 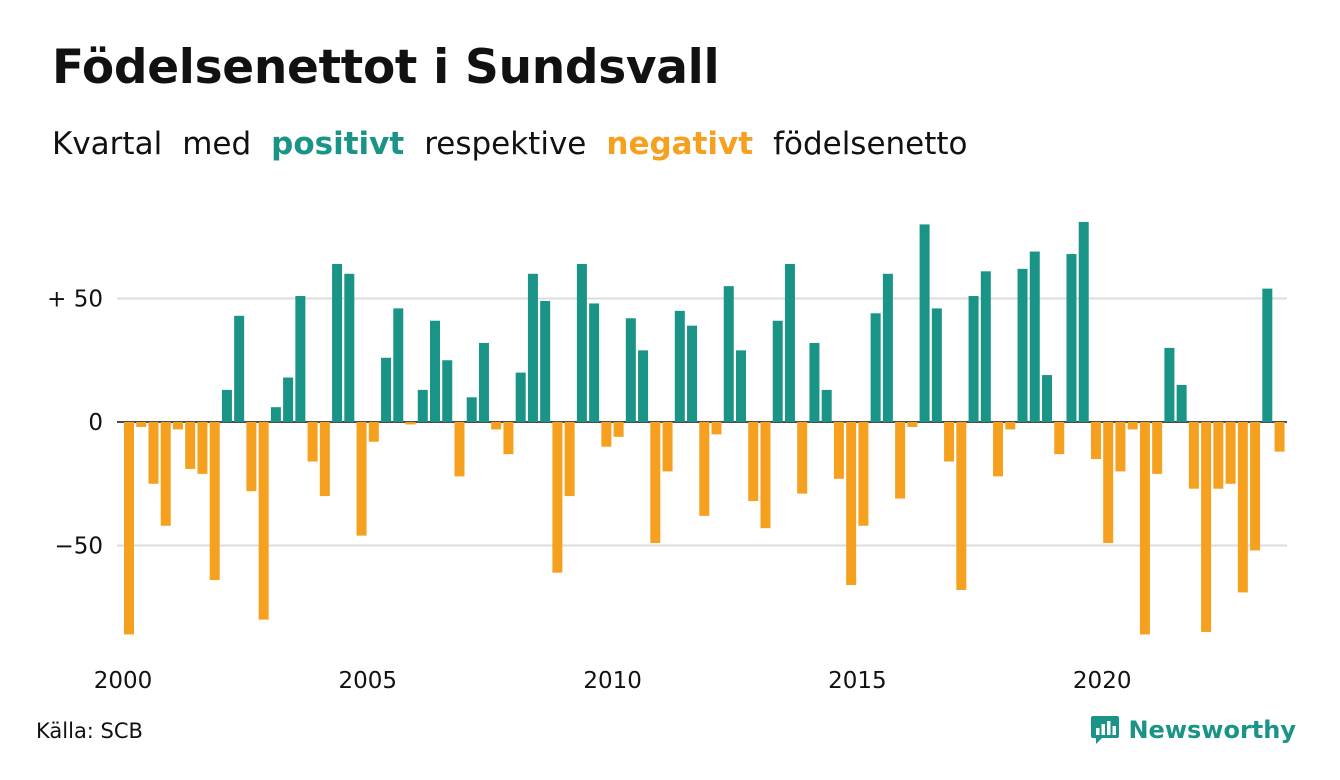 I want to click on x-tick-label: 2005, so click(x=368, y=681).